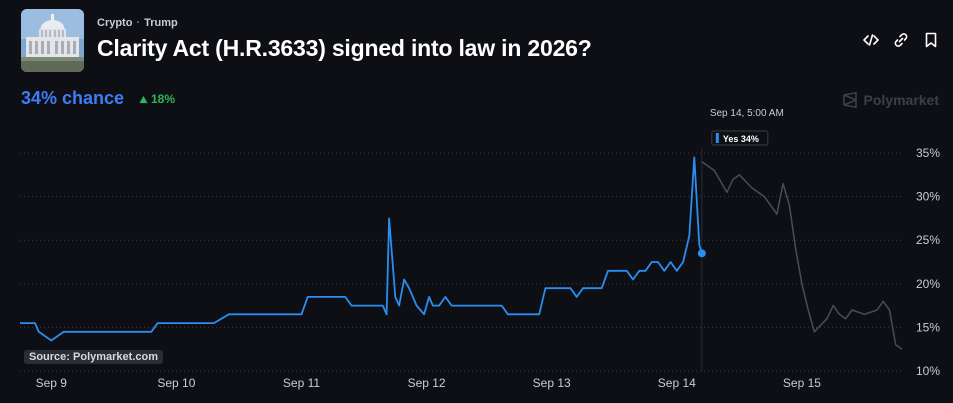  I want to click on y-tick-label: 35%, so click(928, 153).